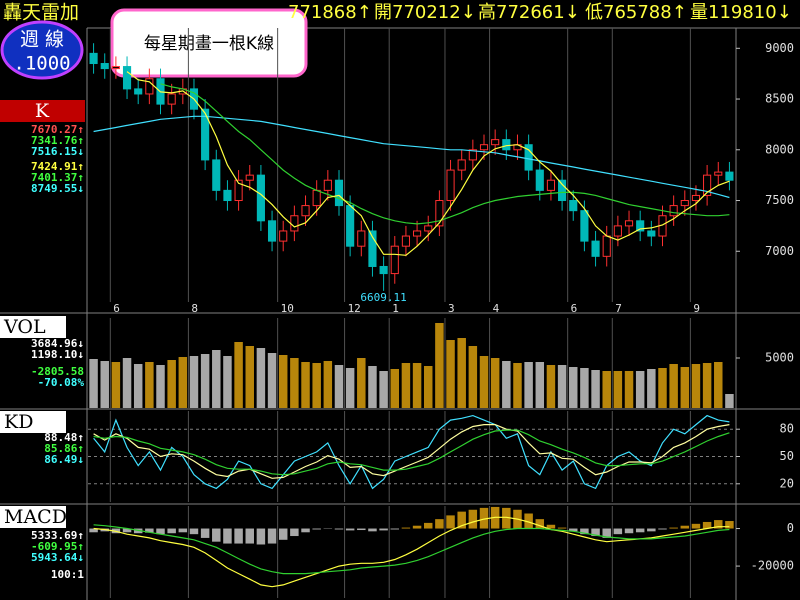  Describe the element at coordinates (451, 308) in the screenshot. I see `x-tick-label: 3` at that location.